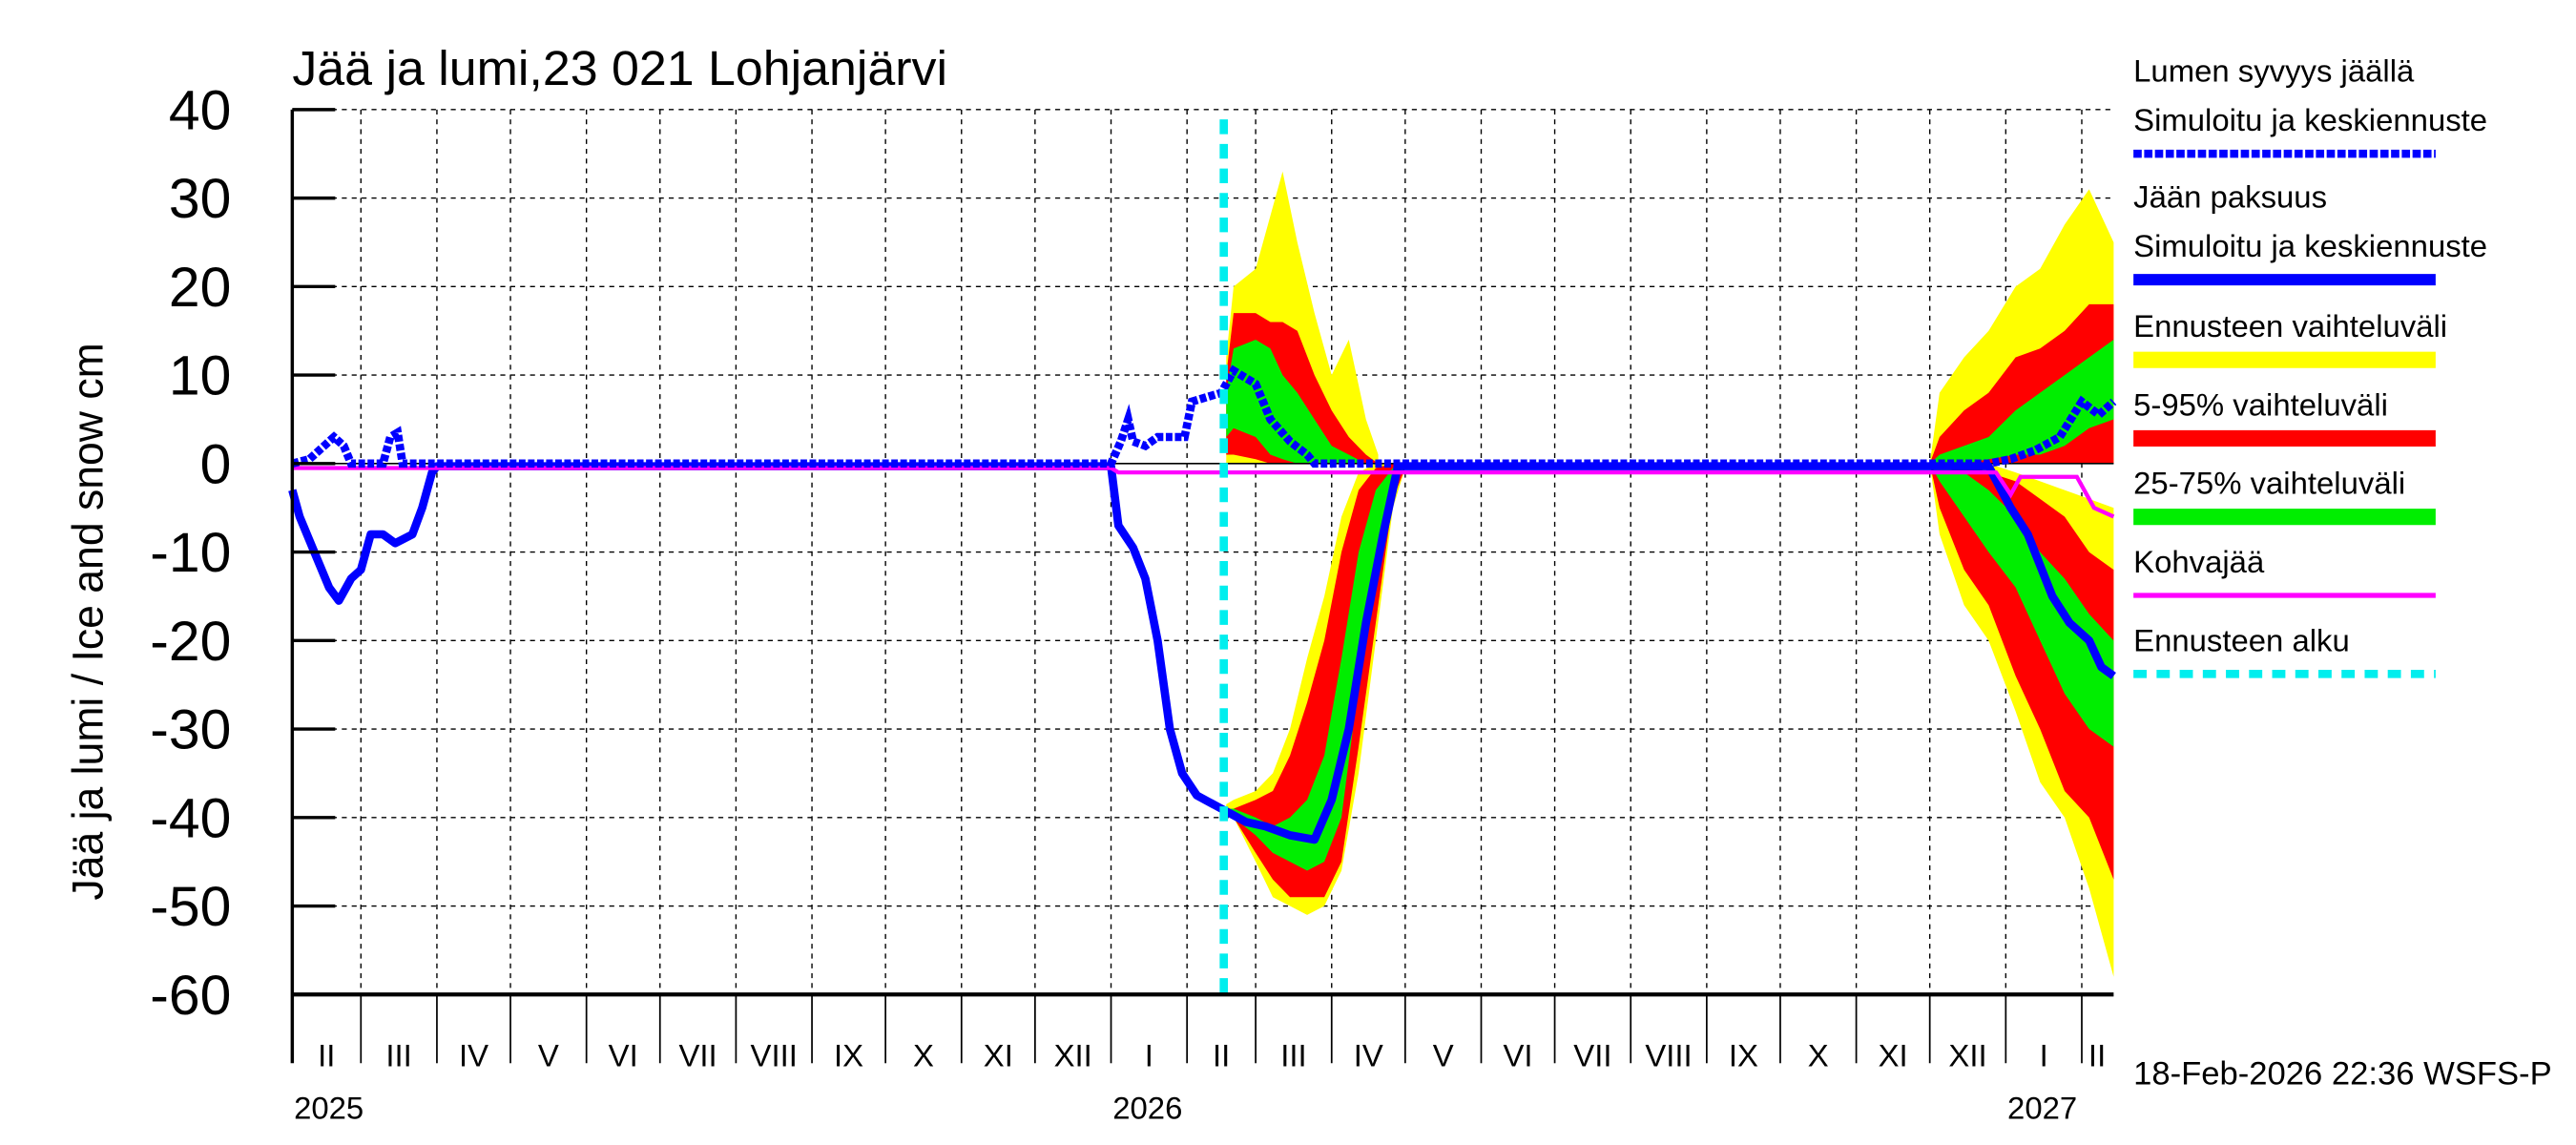 This screenshot has width=2576, height=1145. What do you see at coordinates (216, 465) in the screenshot?
I see `y-tick-label: 0` at bounding box center [216, 465].